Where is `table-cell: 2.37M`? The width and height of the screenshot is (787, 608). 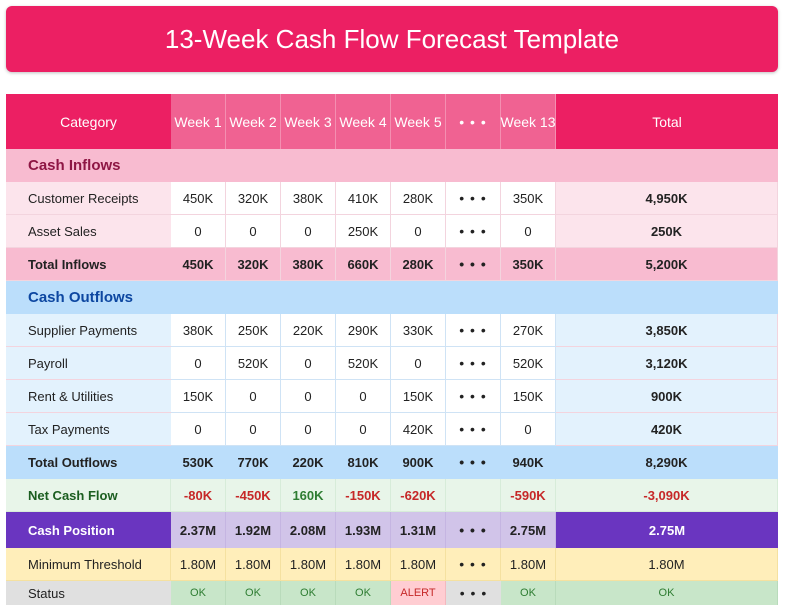
table-cell: 2.37M is located at coordinates (198, 530).